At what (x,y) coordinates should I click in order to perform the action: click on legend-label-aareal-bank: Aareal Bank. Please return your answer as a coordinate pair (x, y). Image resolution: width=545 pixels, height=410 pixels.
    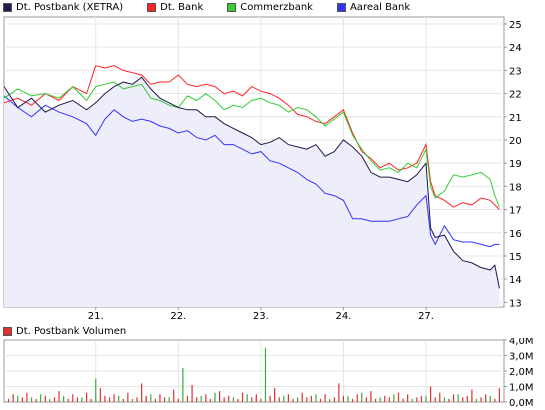
    Looking at the image, I should click on (380, 7).